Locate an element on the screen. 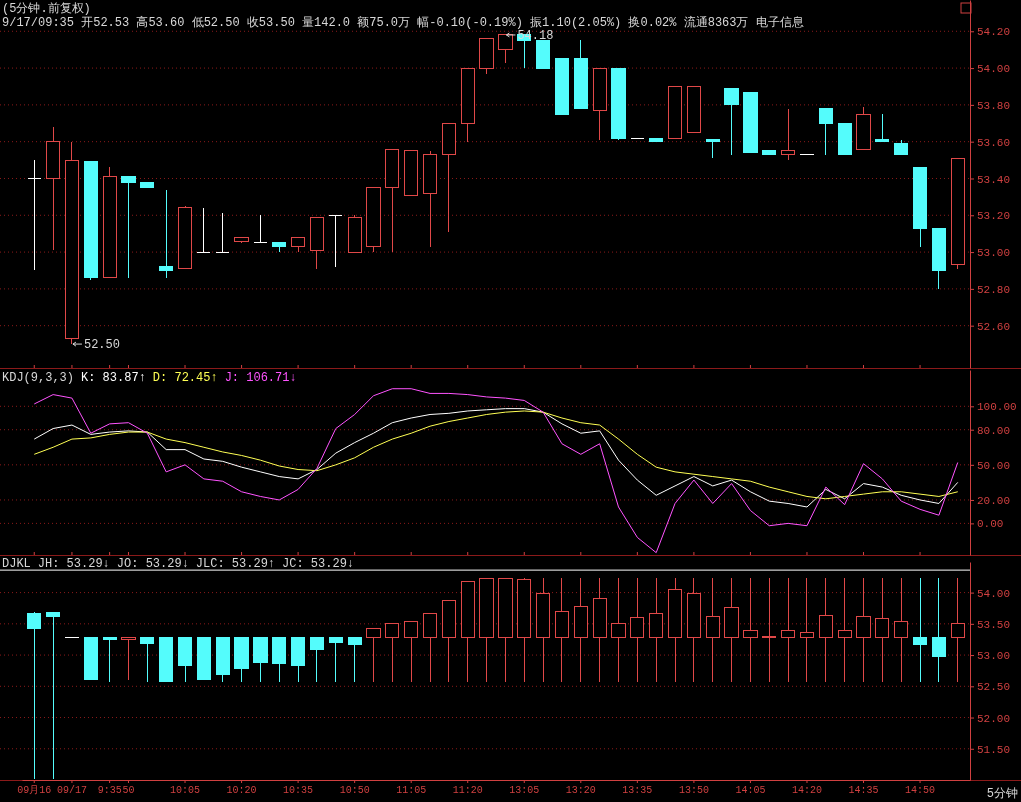 This screenshot has width=1021, height=802. x-tick-label: 9:35 is located at coordinates (109, 791).